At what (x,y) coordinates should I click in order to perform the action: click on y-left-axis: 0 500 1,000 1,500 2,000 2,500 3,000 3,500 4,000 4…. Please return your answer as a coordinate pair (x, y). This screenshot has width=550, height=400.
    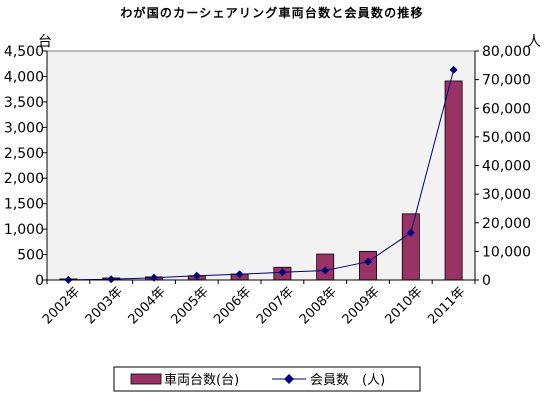
    Looking at the image, I should click on (26, 166).